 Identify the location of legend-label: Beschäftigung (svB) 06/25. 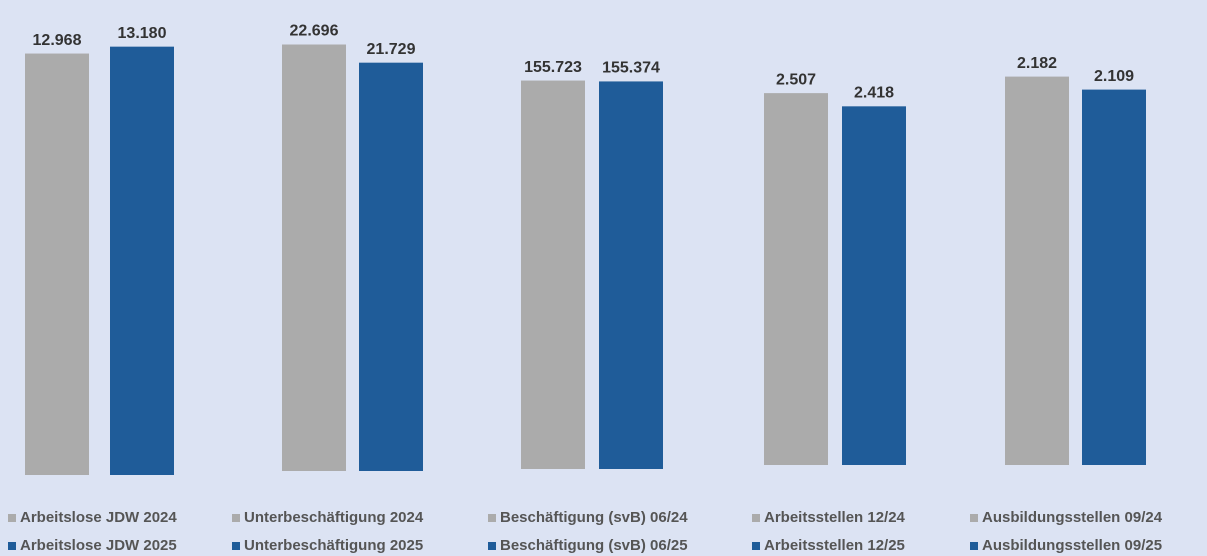
(594, 545).